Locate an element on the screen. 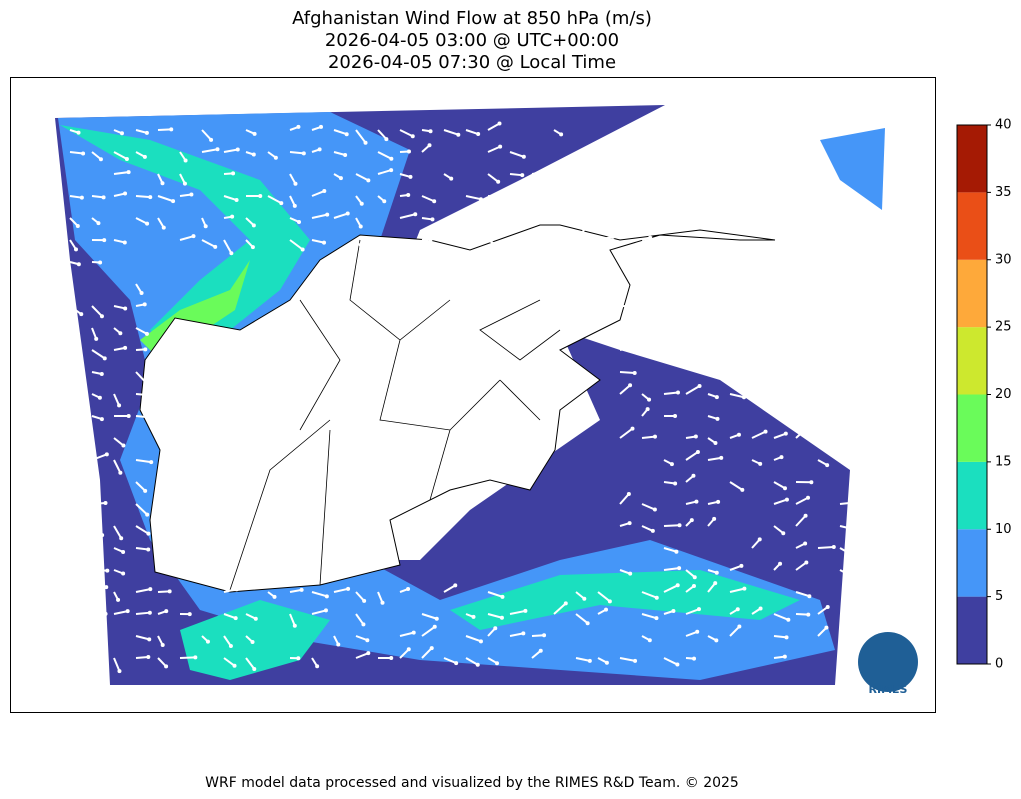 This screenshot has width=1021, height=799. logo: RIMES is located at coordinates (888, 664).